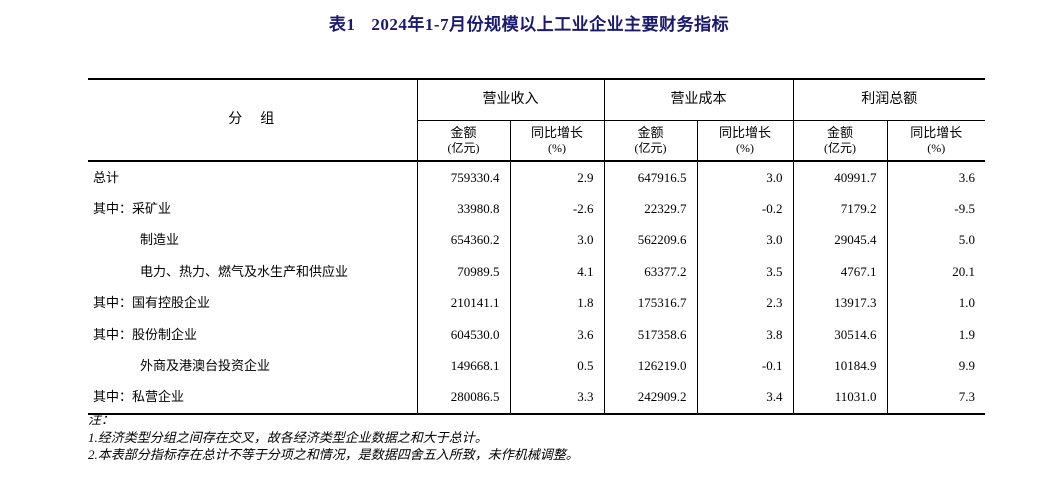 The width and height of the screenshot is (1058, 478). What do you see at coordinates (650, 366) in the screenshot?
I see `cost-amount: 126219.0` at bounding box center [650, 366].